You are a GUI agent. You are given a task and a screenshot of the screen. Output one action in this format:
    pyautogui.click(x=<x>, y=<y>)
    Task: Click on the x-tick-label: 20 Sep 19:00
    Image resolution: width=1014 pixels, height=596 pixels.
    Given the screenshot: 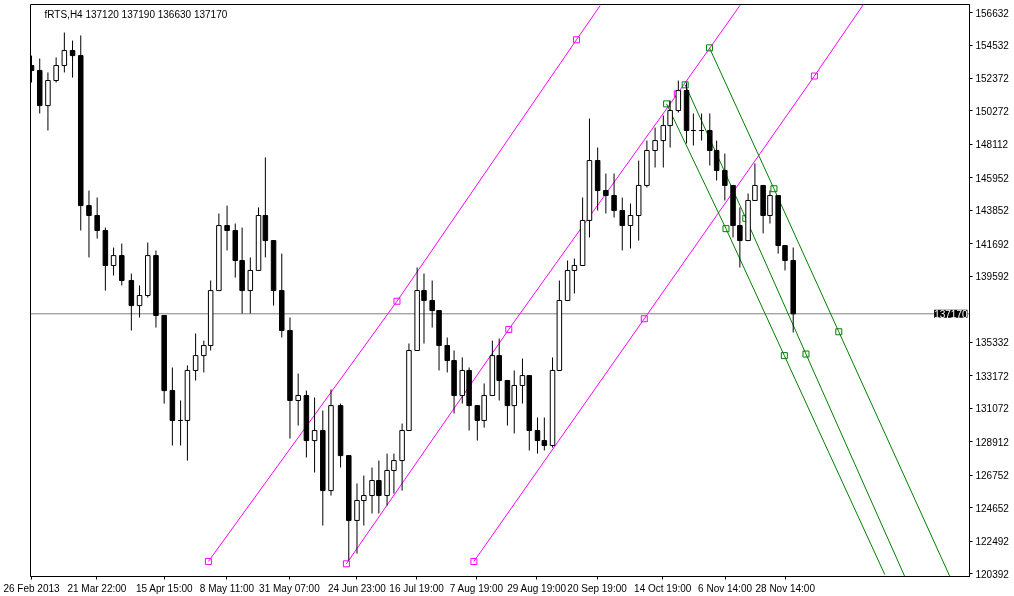 What is the action you would take?
    pyautogui.click(x=597, y=588)
    